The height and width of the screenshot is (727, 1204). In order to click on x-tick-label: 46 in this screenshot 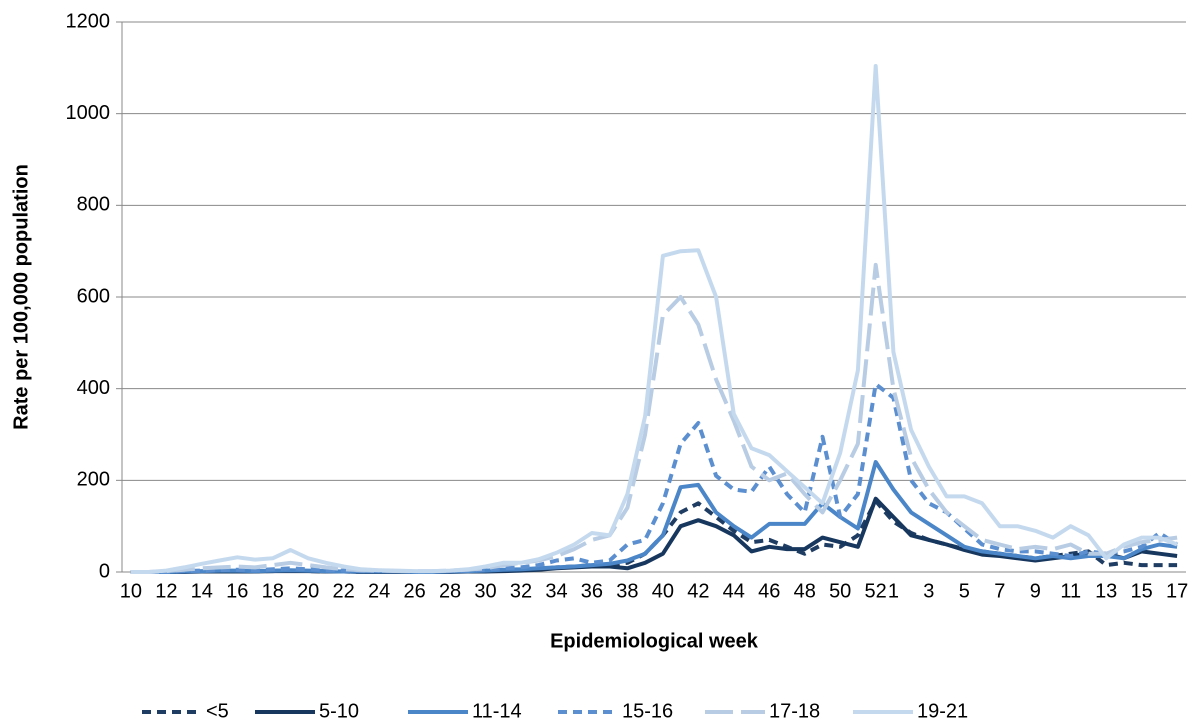, I will do `click(769, 591)`.